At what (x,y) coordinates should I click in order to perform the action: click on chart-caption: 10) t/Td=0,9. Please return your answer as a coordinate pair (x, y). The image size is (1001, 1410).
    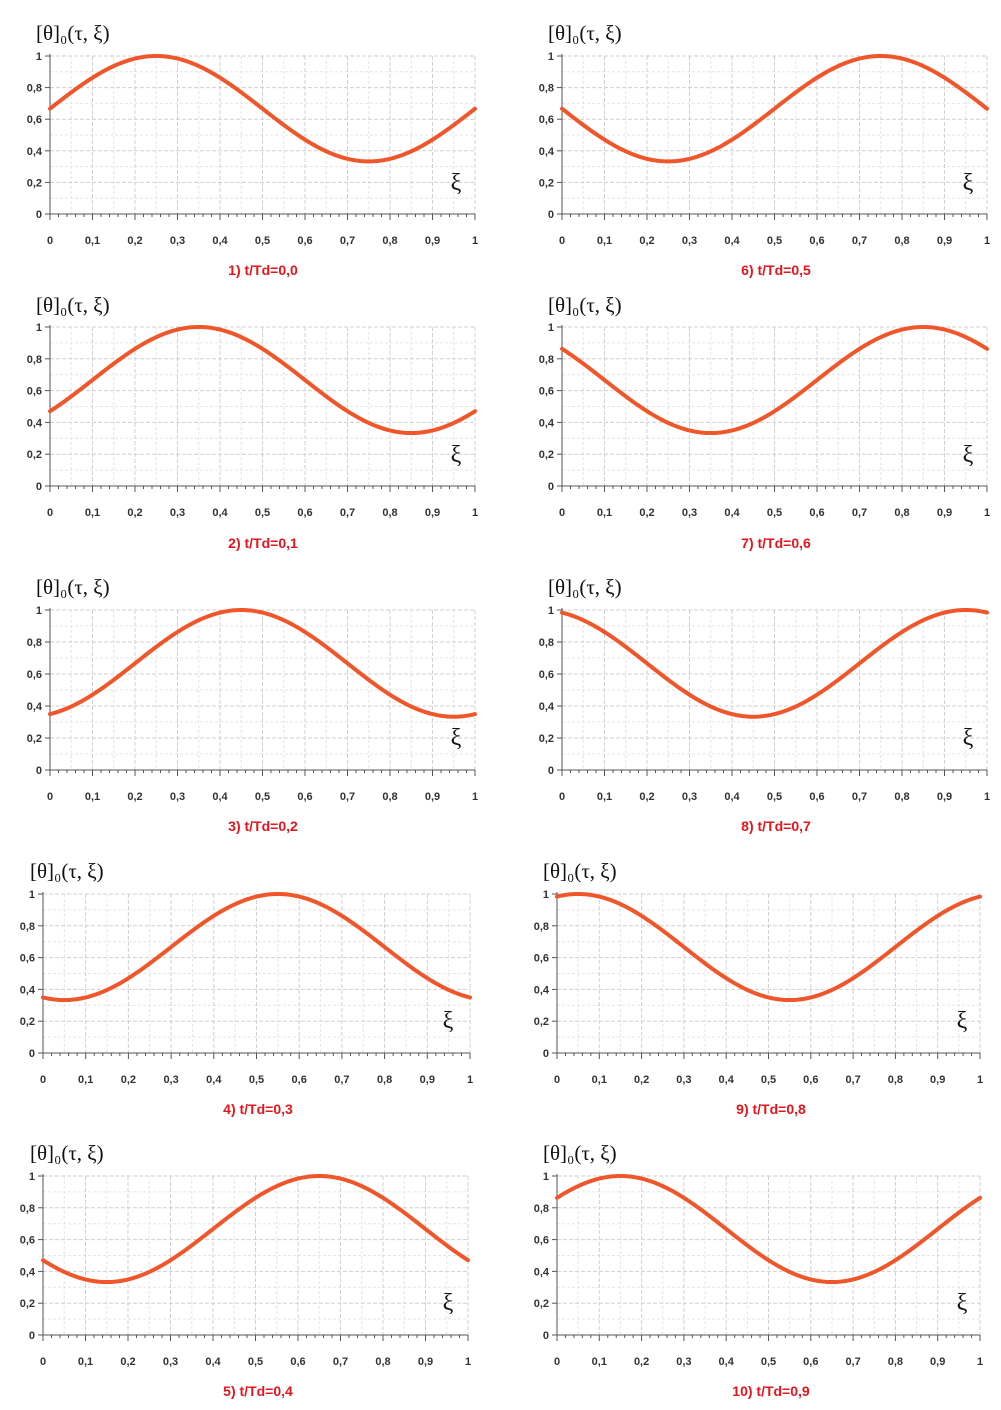
    Looking at the image, I should click on (771, 1391).